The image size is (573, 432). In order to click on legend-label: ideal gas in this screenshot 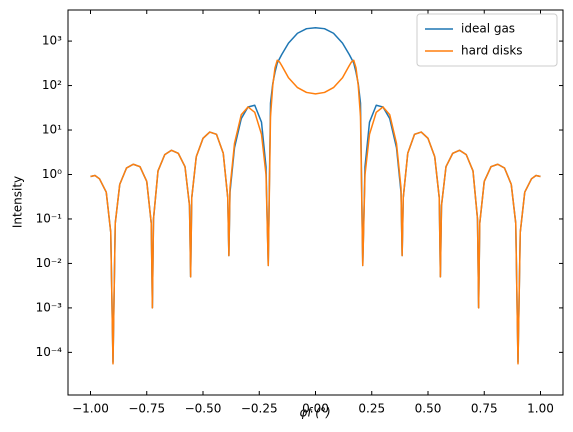, I will do `click(488, 29)`.